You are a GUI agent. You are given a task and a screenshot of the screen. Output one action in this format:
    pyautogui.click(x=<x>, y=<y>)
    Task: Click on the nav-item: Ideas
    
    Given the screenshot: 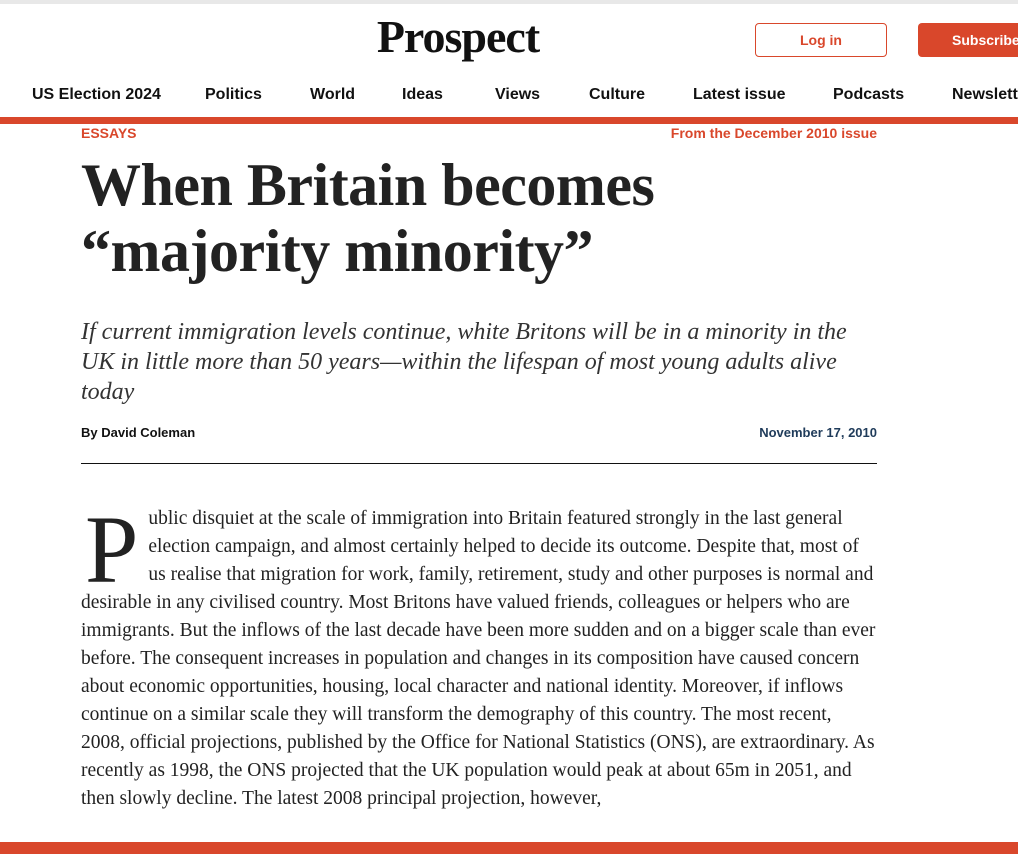 What is the action you would take?
    pyautogui.click(x=422, y=94)
    